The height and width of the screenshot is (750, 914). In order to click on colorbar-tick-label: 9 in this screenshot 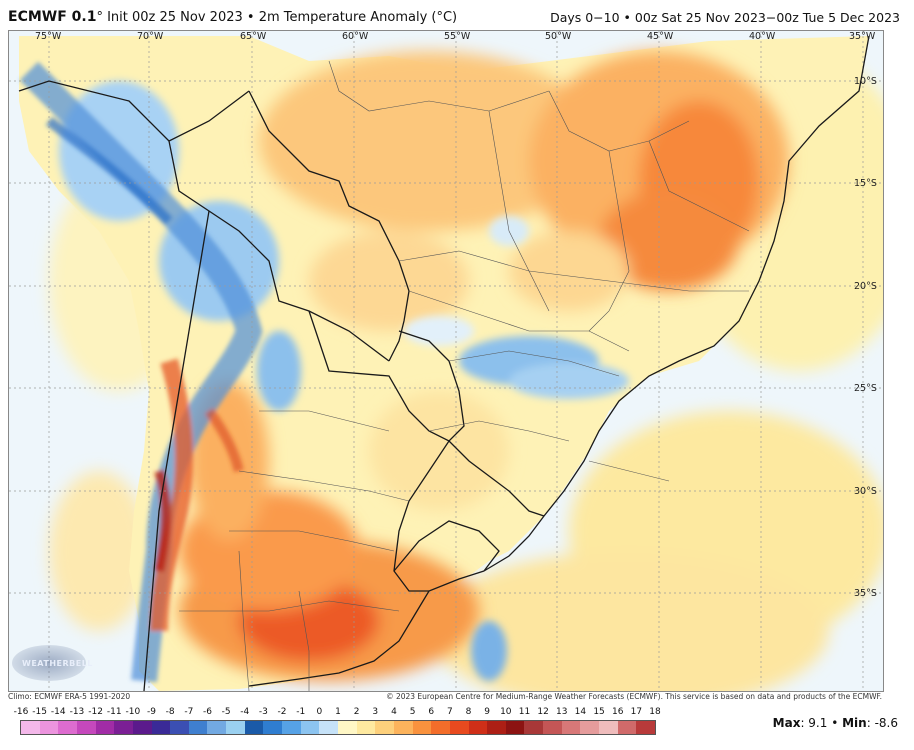, I will do `click(487, 712)`.